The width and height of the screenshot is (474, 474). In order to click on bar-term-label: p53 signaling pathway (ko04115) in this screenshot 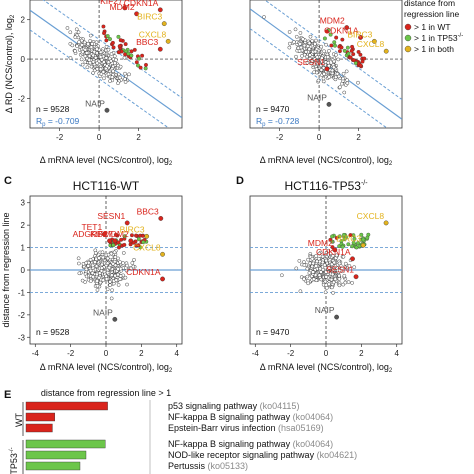, I will do `click(233, 406)`.